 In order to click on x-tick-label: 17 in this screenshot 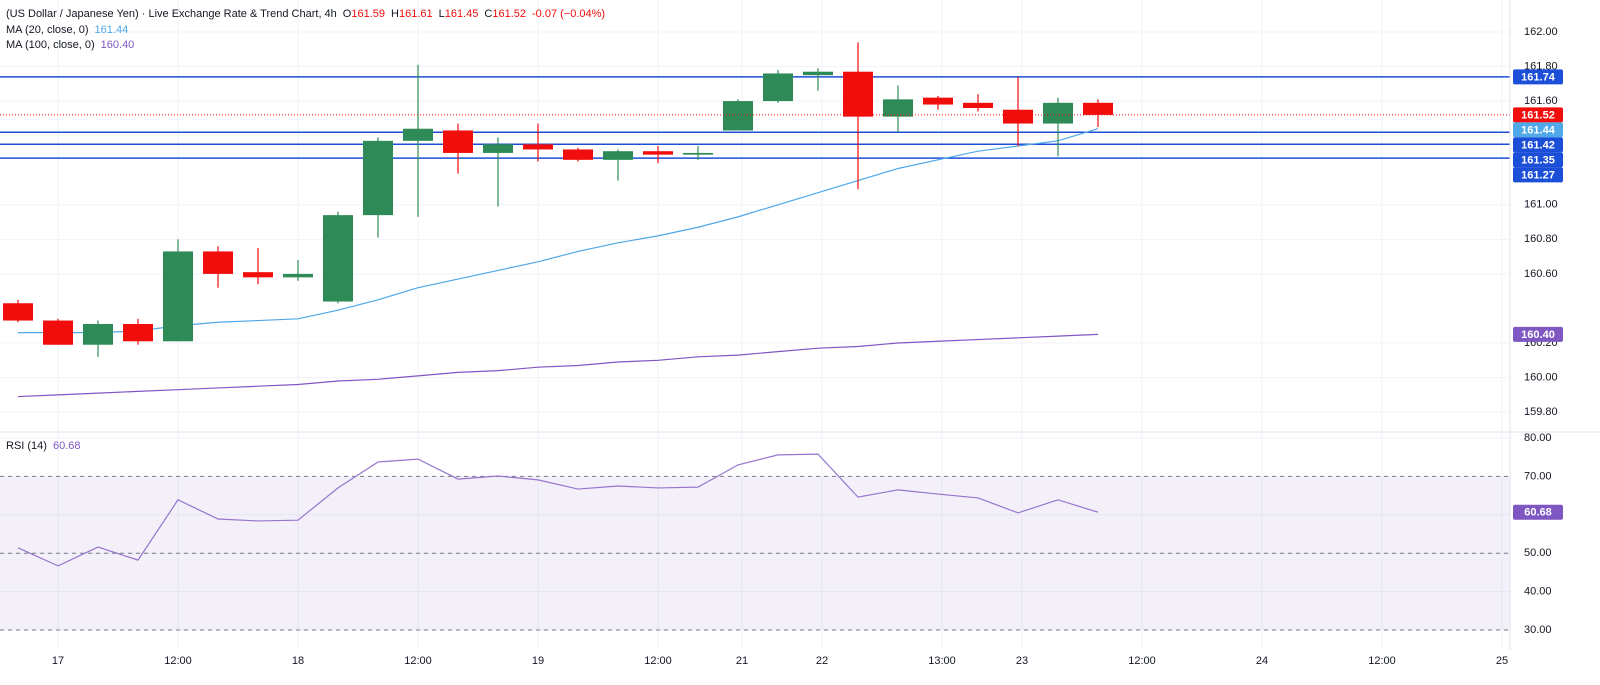, I will do `click(58, 661)`.